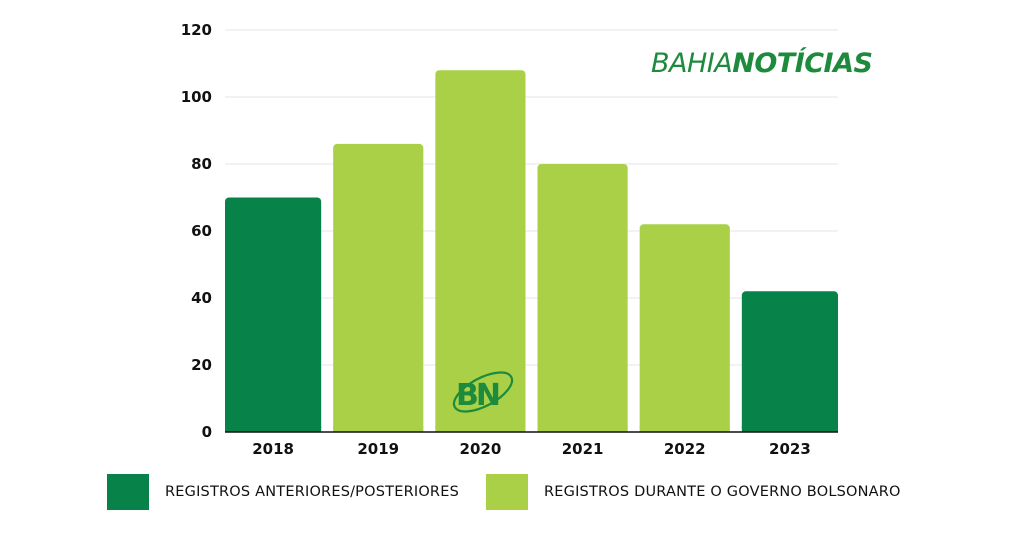 Image resolution: width=1024 pixels, height=537 pixels. I want to click on bar-2020, so click(480, 251).